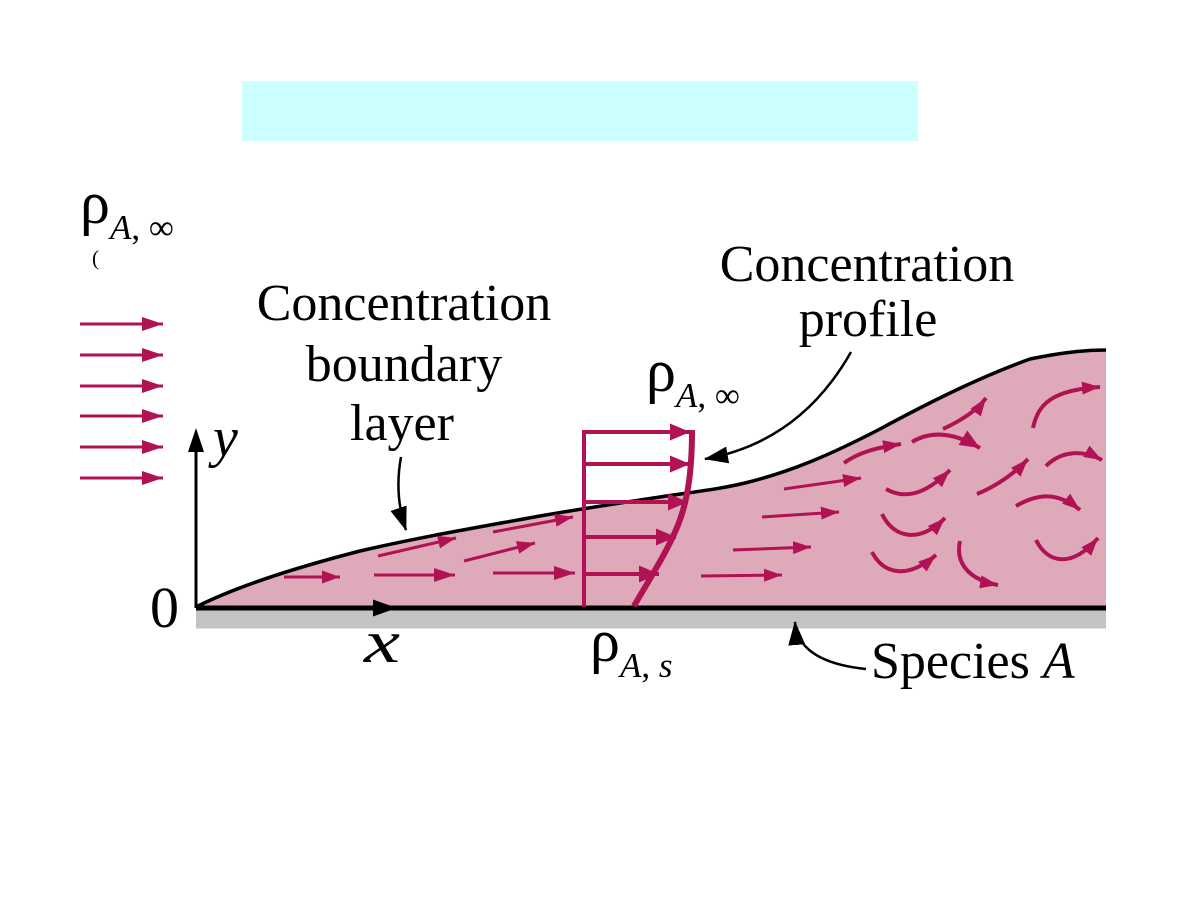  I want to click on svg-text: layer, so click(402, 423).